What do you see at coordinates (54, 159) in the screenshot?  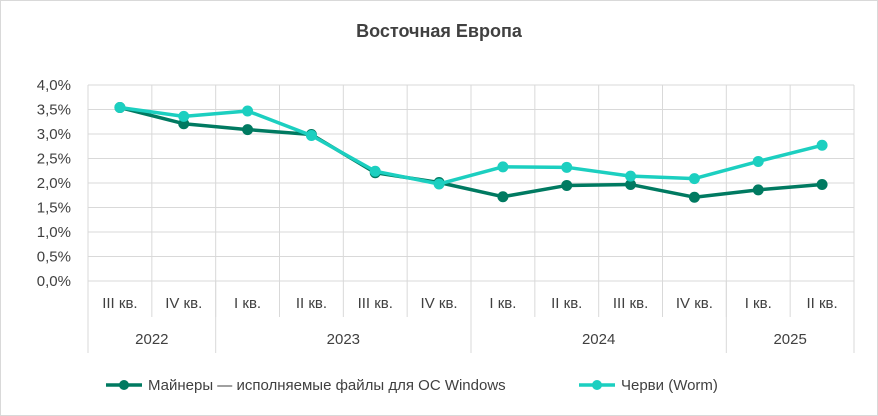 I see `y-tick-label: 2,5%` at bounding box center [54, 159].